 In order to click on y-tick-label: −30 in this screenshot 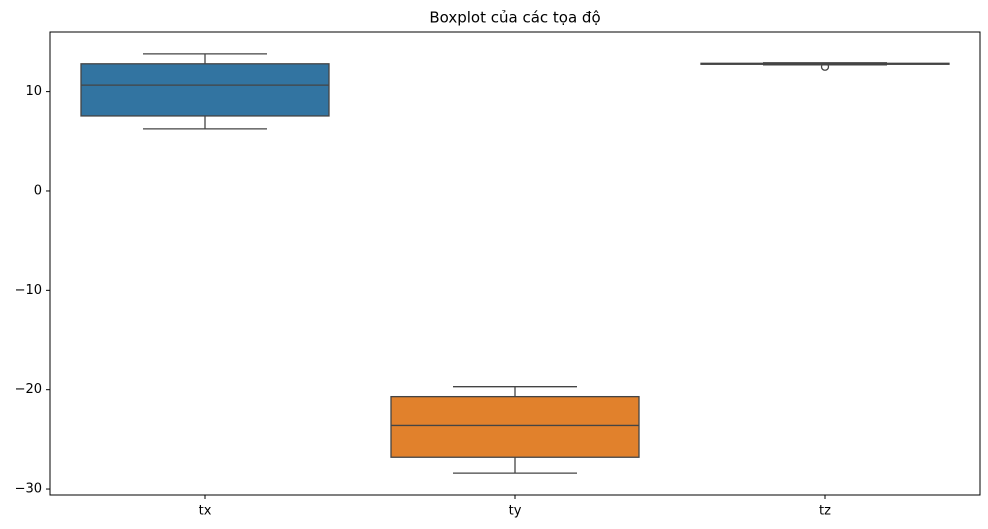, I will do `click(28, 489)`.